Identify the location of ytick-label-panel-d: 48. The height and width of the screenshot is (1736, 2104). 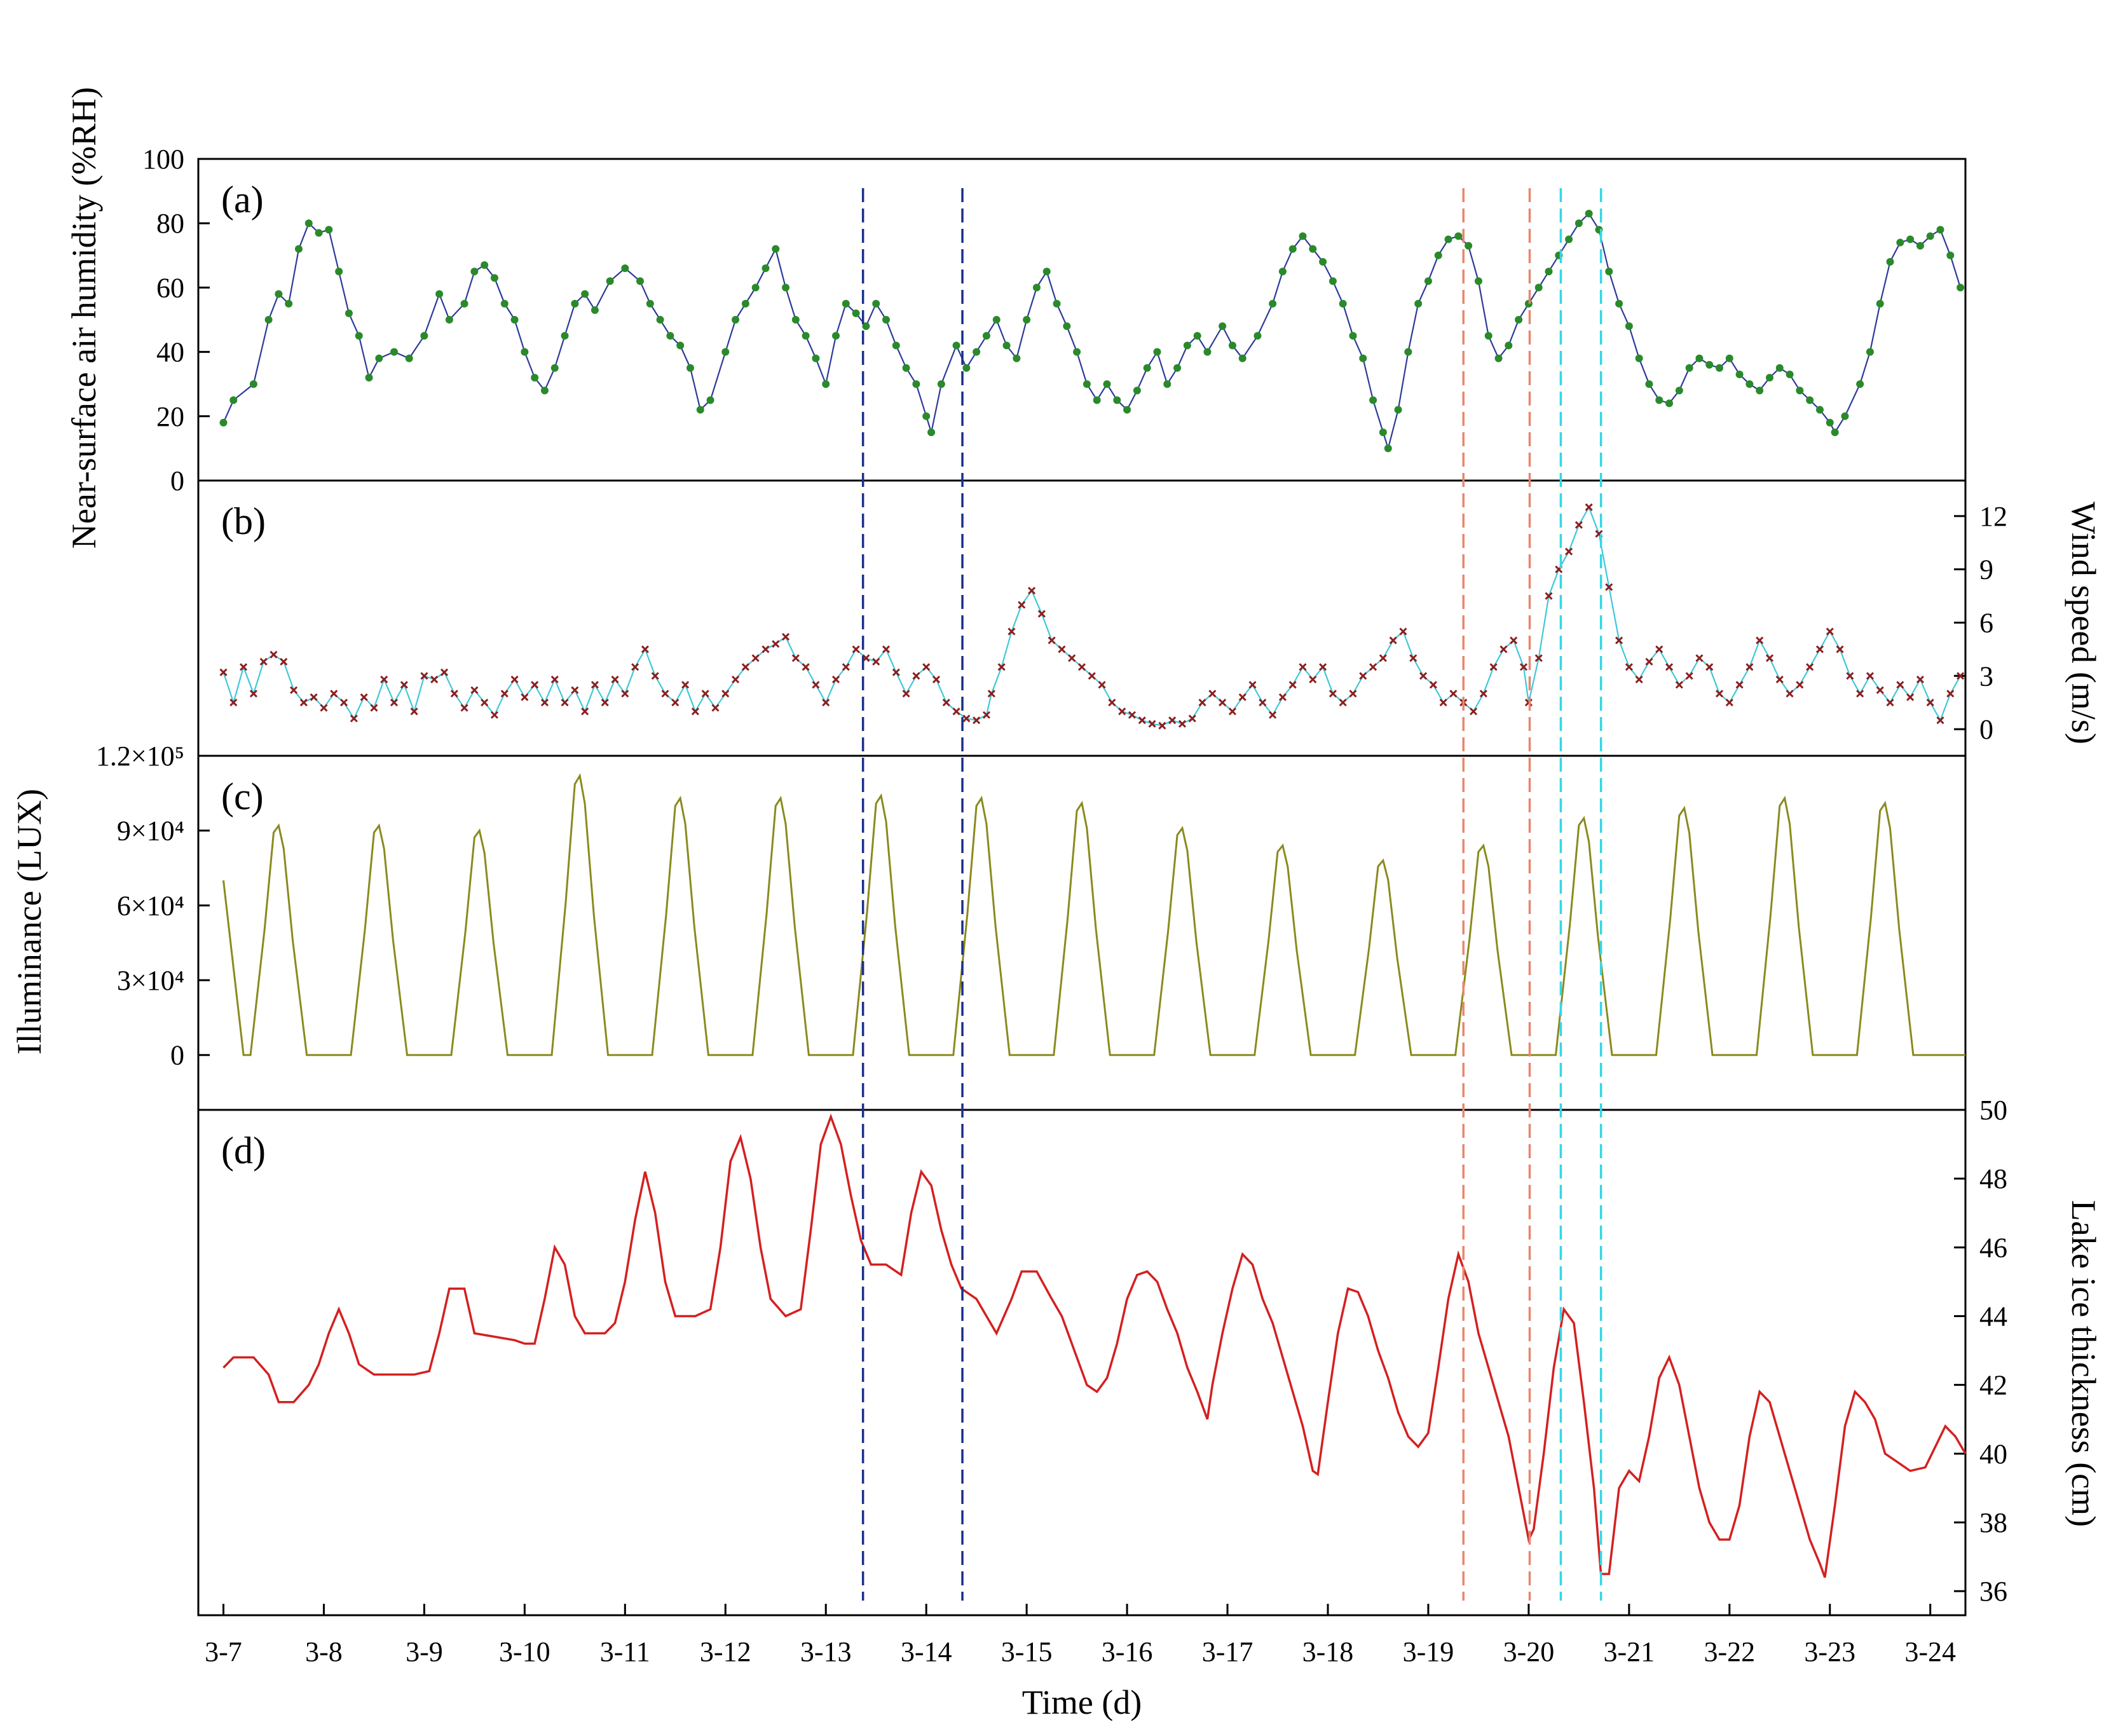
(1993, 1178).